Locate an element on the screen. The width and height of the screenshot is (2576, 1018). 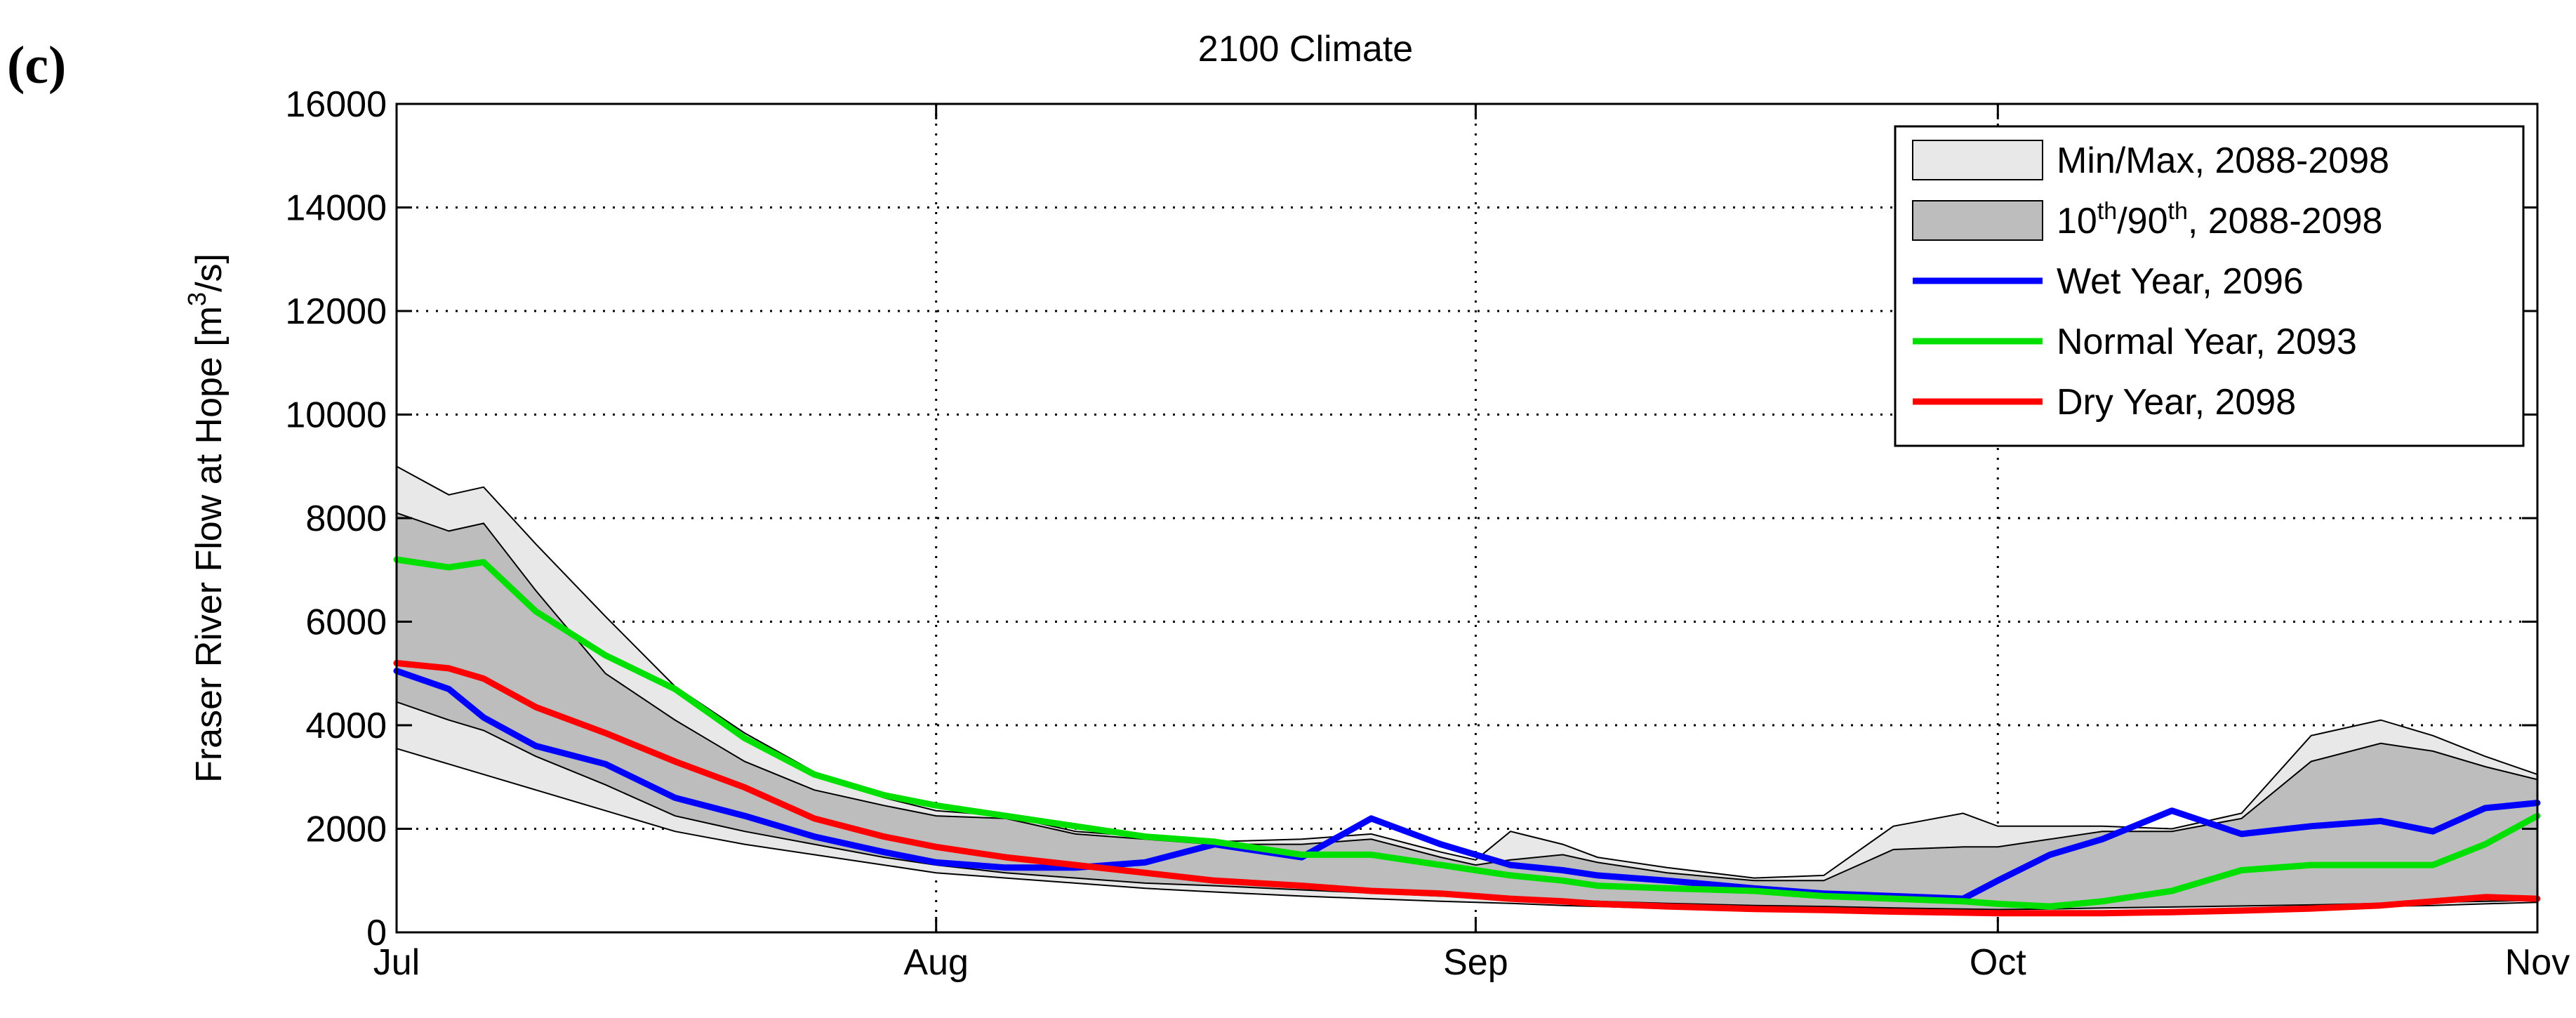
y-tick-label: 0 is located at coordinates (376, 933).